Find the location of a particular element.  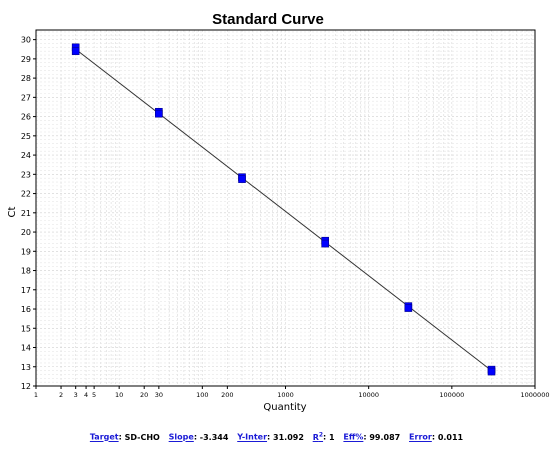

x-tick-label: 3 is located at coordinates (76, 395).